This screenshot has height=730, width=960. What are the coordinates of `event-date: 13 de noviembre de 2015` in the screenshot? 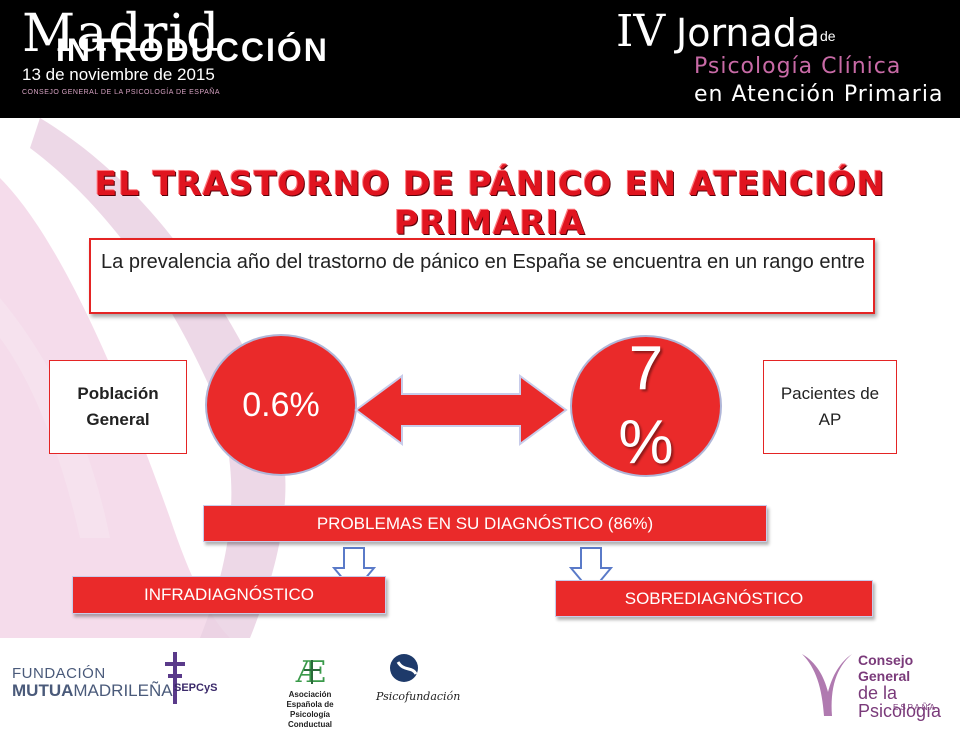 It's located at (118, 74).